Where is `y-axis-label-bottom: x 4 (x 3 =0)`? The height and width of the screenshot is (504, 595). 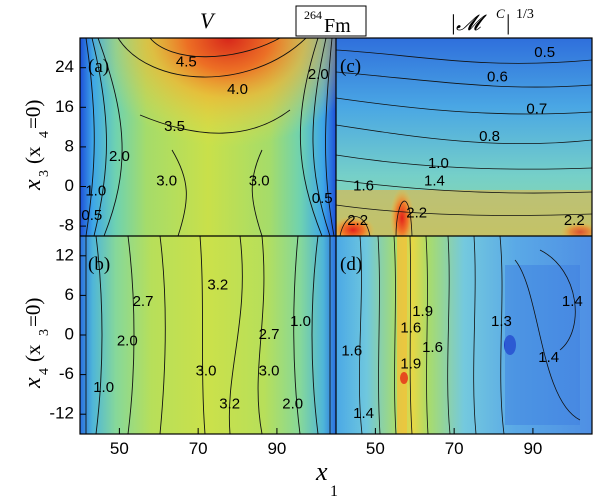 y-axis-label-bottom: x 4 (x 3 =0) is located at coordinates (36, 343).